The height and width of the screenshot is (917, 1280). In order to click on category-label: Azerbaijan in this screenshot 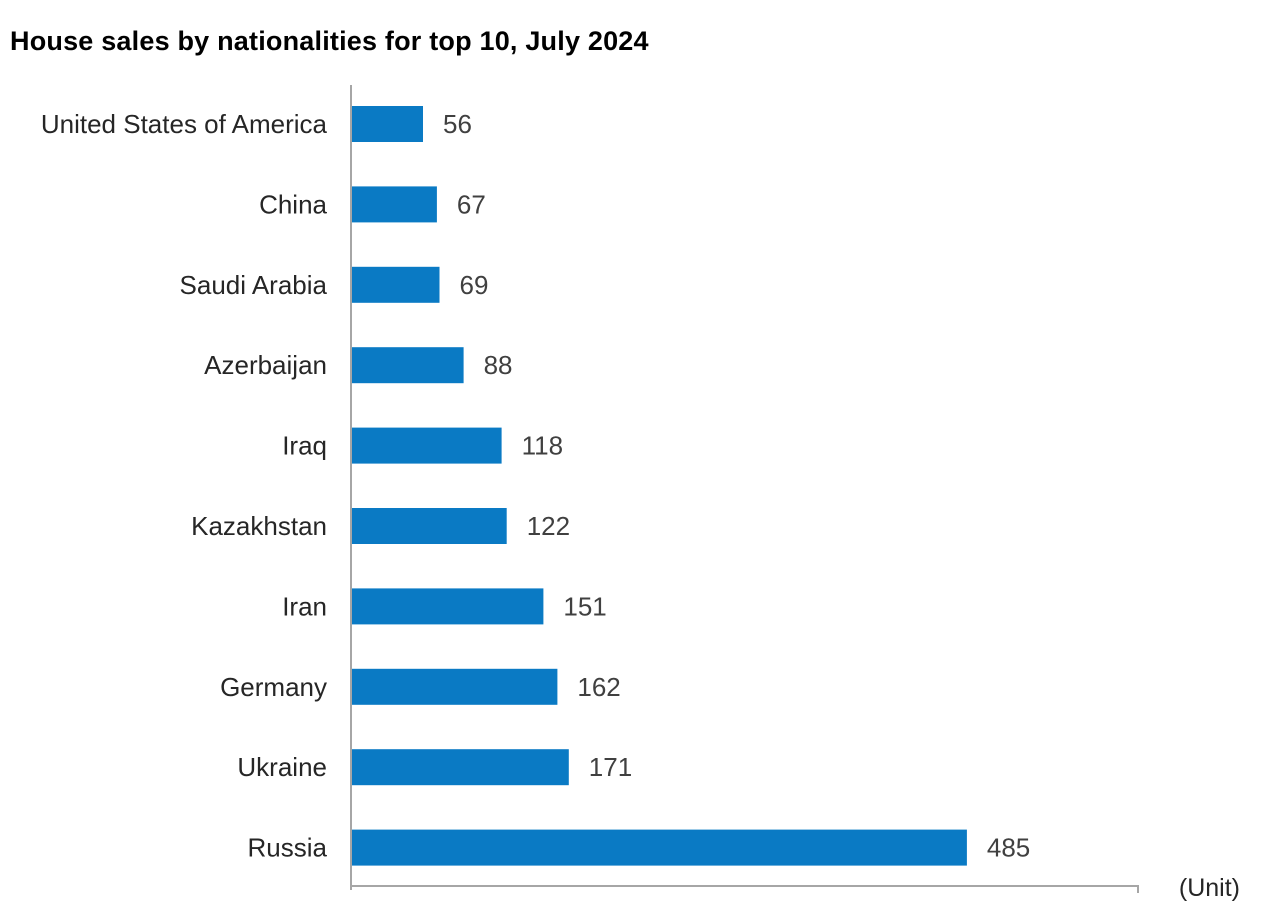, I will do `click(265, 365)`.